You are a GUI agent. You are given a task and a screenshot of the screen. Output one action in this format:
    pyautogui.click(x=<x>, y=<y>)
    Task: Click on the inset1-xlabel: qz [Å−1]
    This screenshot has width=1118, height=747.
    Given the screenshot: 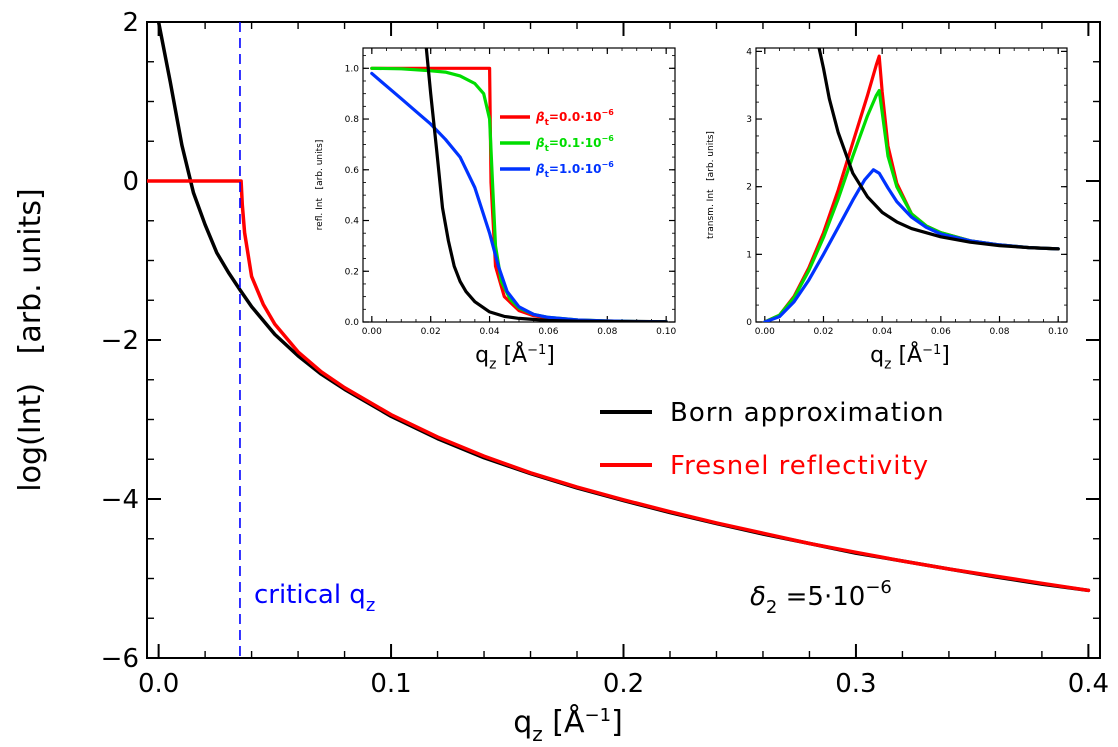 What is the action you would take?
    pyautogui.click(x=515, y=356)
    